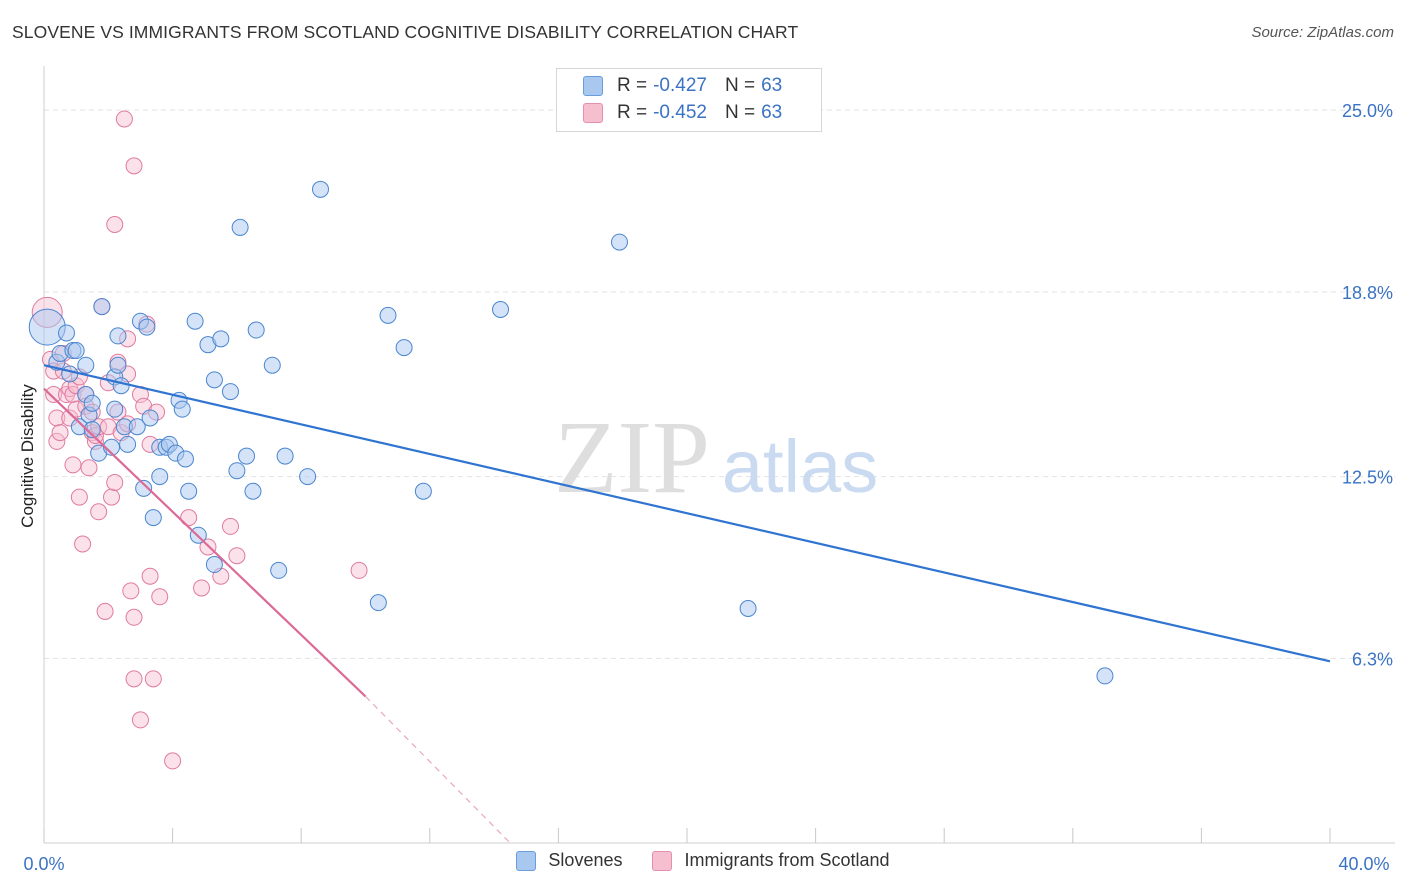 Image resolution: width=1406 pixels, height=892 pixels. I want to click on correlation-legend: R = -0.427 N = 63 R = -0.452 N = 63, so click(689, 100).